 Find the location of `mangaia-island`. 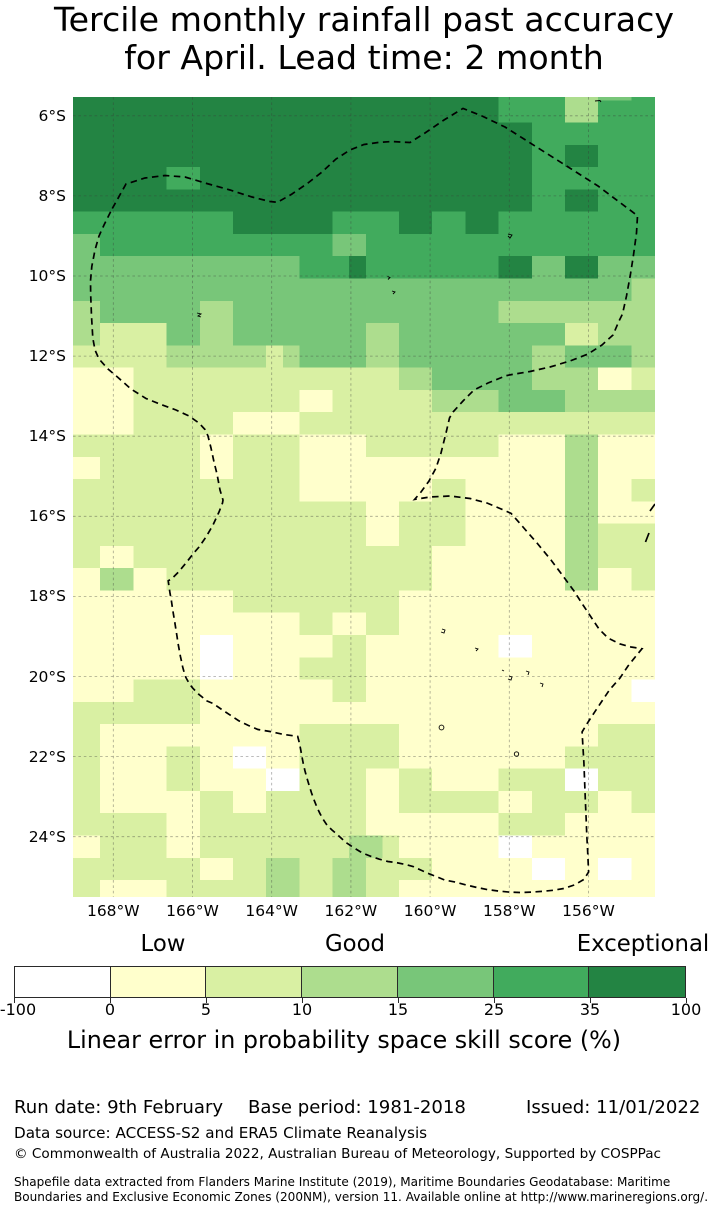

mangaia-island is located at coordinates (516, 754).